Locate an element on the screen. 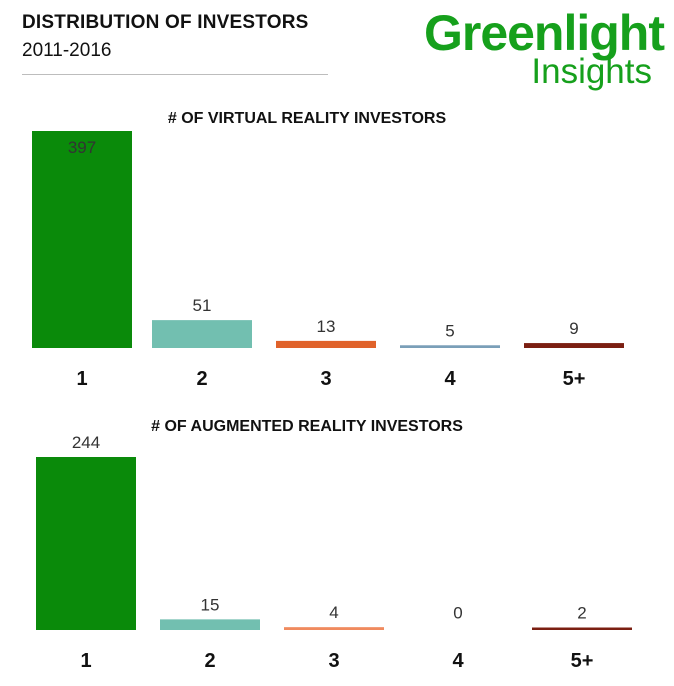  logo-wordmark-top: Greenlight is located at coordinates (544, 33).